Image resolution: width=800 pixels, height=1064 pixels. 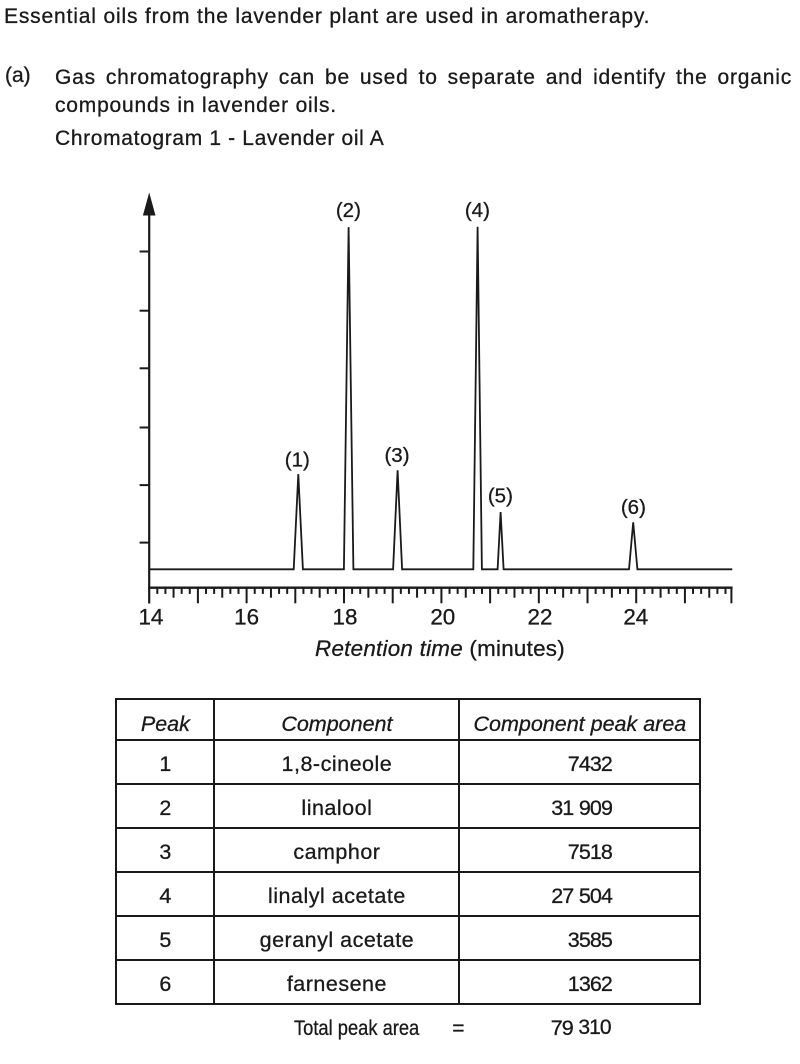 What do you see at coordinates (500, 496) in the screenshot?
I see `svg-text: (5)` at bounding box center [500, 496].